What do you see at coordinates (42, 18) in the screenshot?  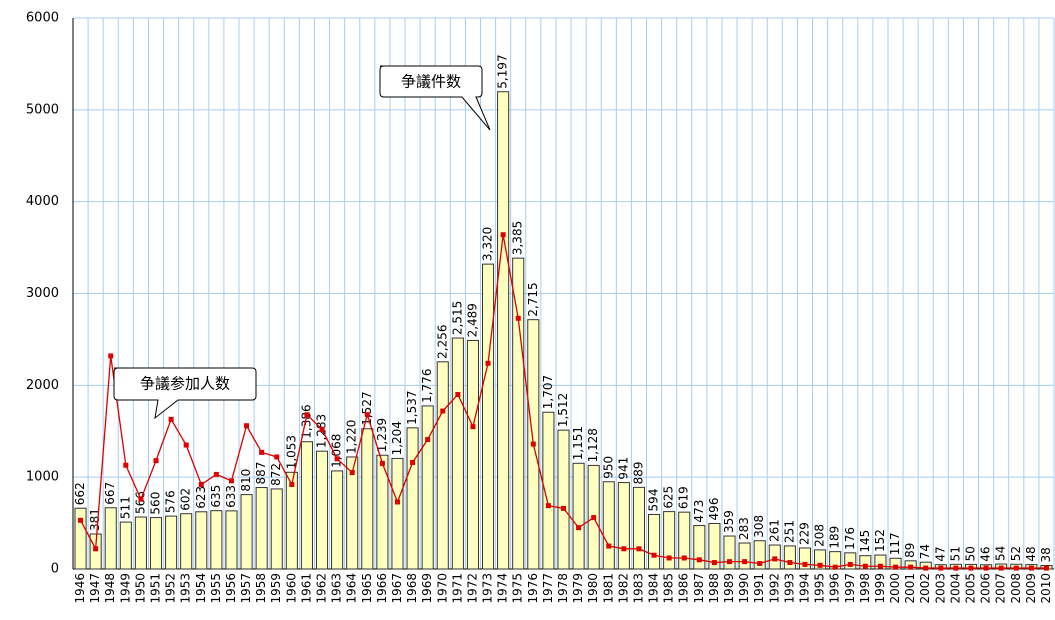 I see `y-tick-label: 6000` at bounding box center [42, 18].